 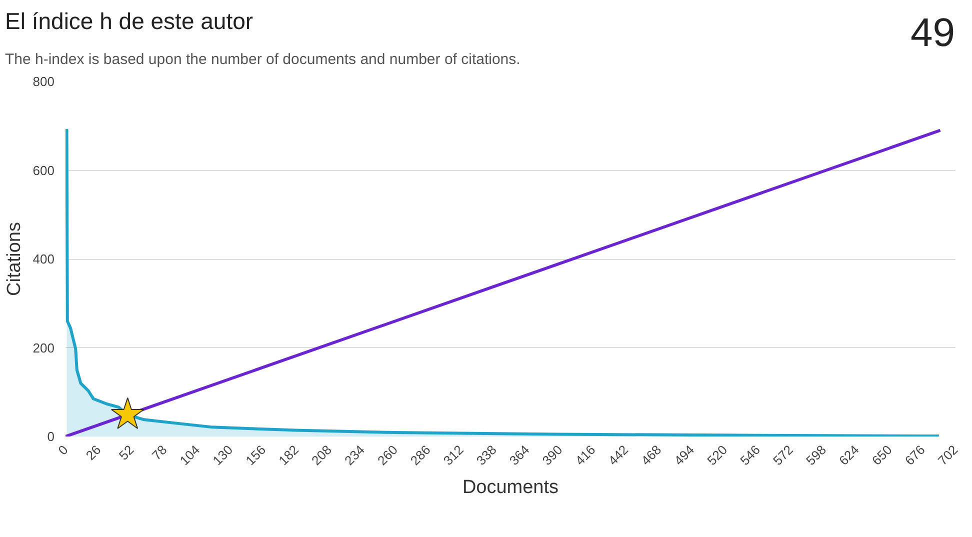 What do you see at coordinates (159, 452) in the screenshot?
I see `x-tick-label: 78` at bounding box center [159, 452].